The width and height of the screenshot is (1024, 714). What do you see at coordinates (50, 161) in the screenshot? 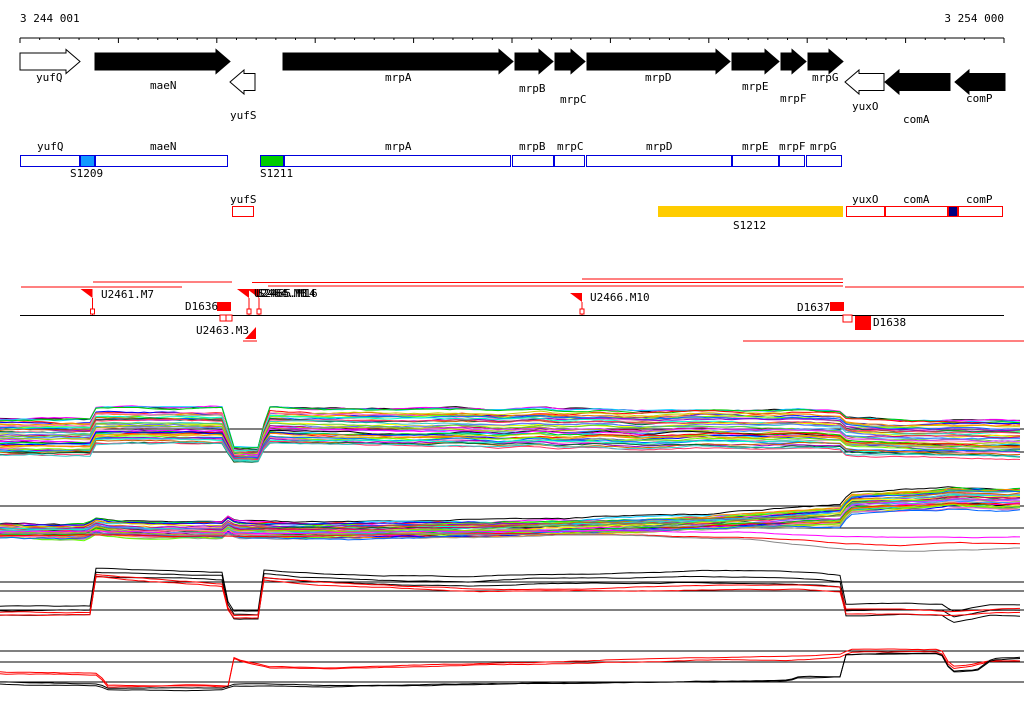
I see `blue_track-box-yufQ` at bounding box center [50, 161].